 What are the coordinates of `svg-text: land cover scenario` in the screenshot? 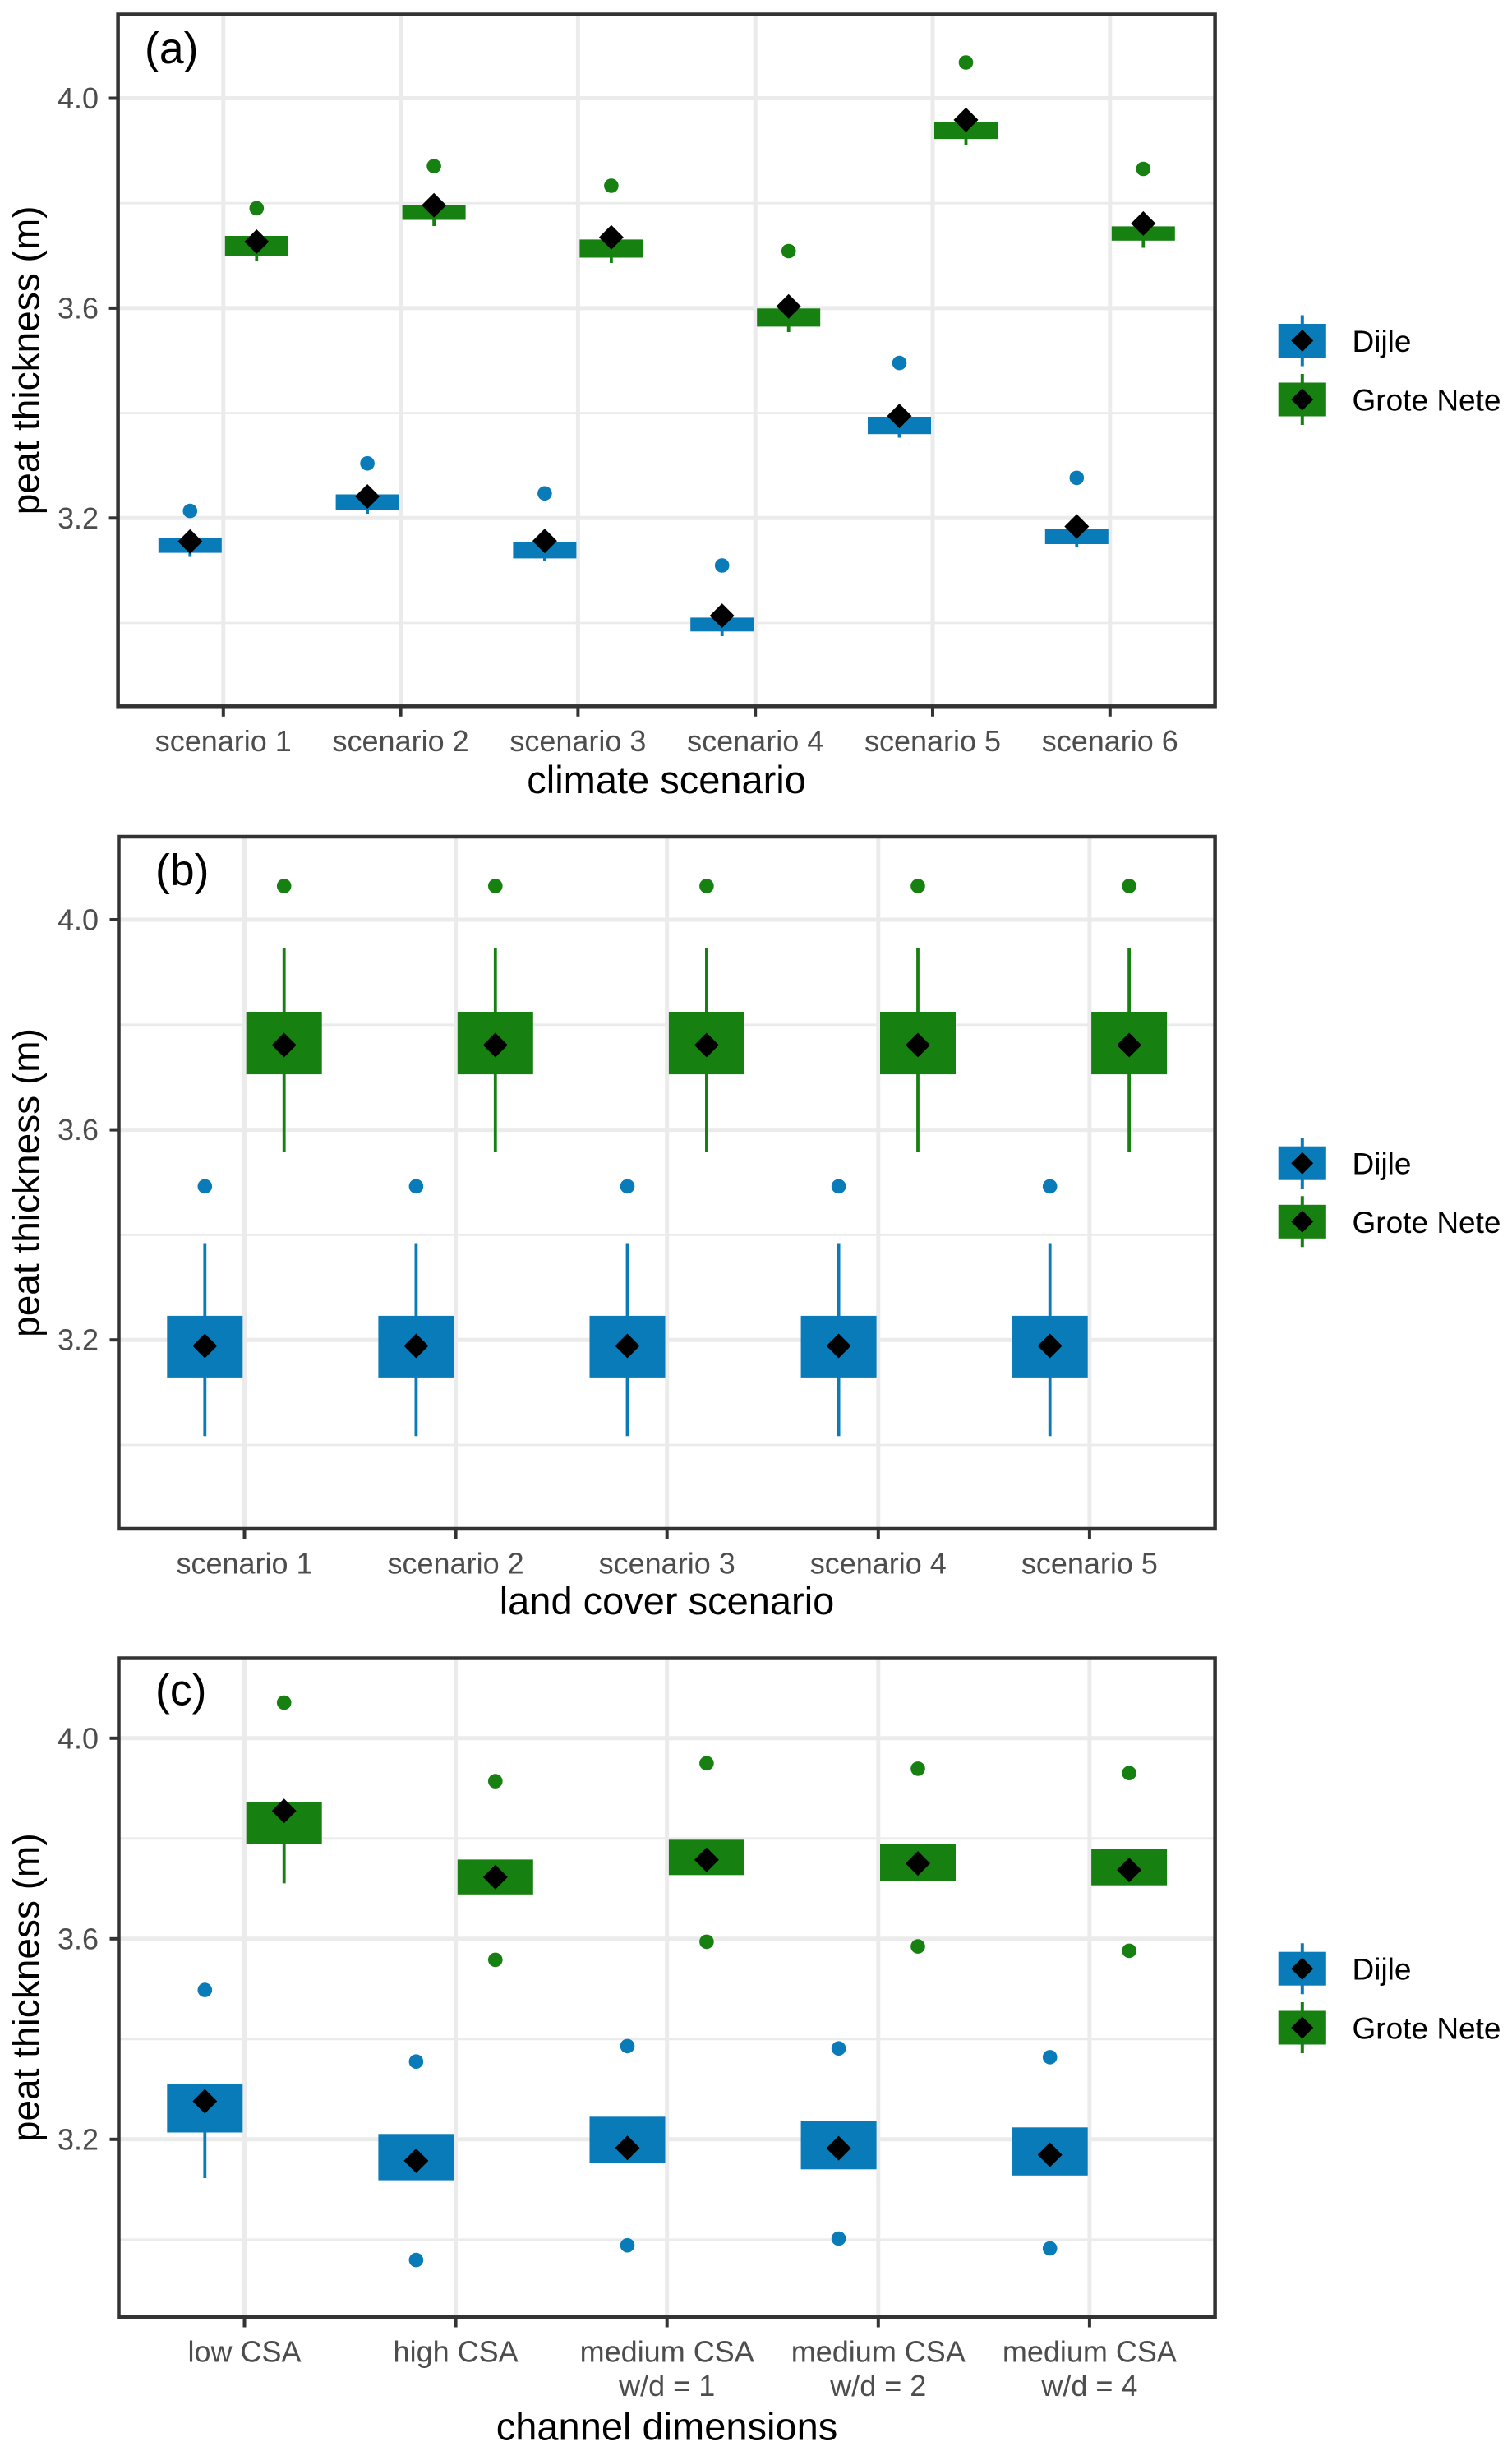 It's located at (668, 1601).